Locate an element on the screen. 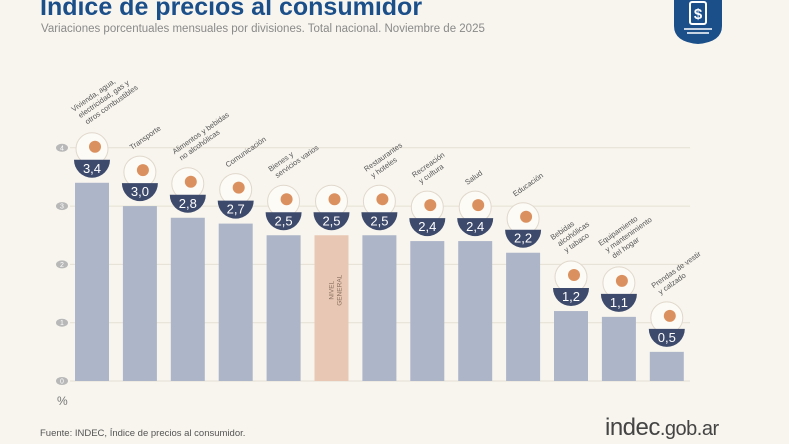 The image size is (789, 444). dollar-shield-logo-icon: $ is located at coordinates (698, 22).